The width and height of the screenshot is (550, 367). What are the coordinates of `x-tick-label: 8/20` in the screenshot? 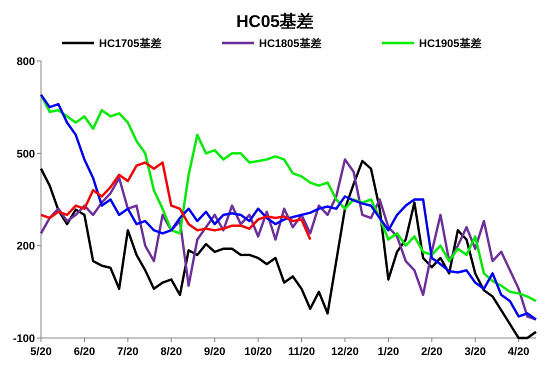 It's located at (171, 352).